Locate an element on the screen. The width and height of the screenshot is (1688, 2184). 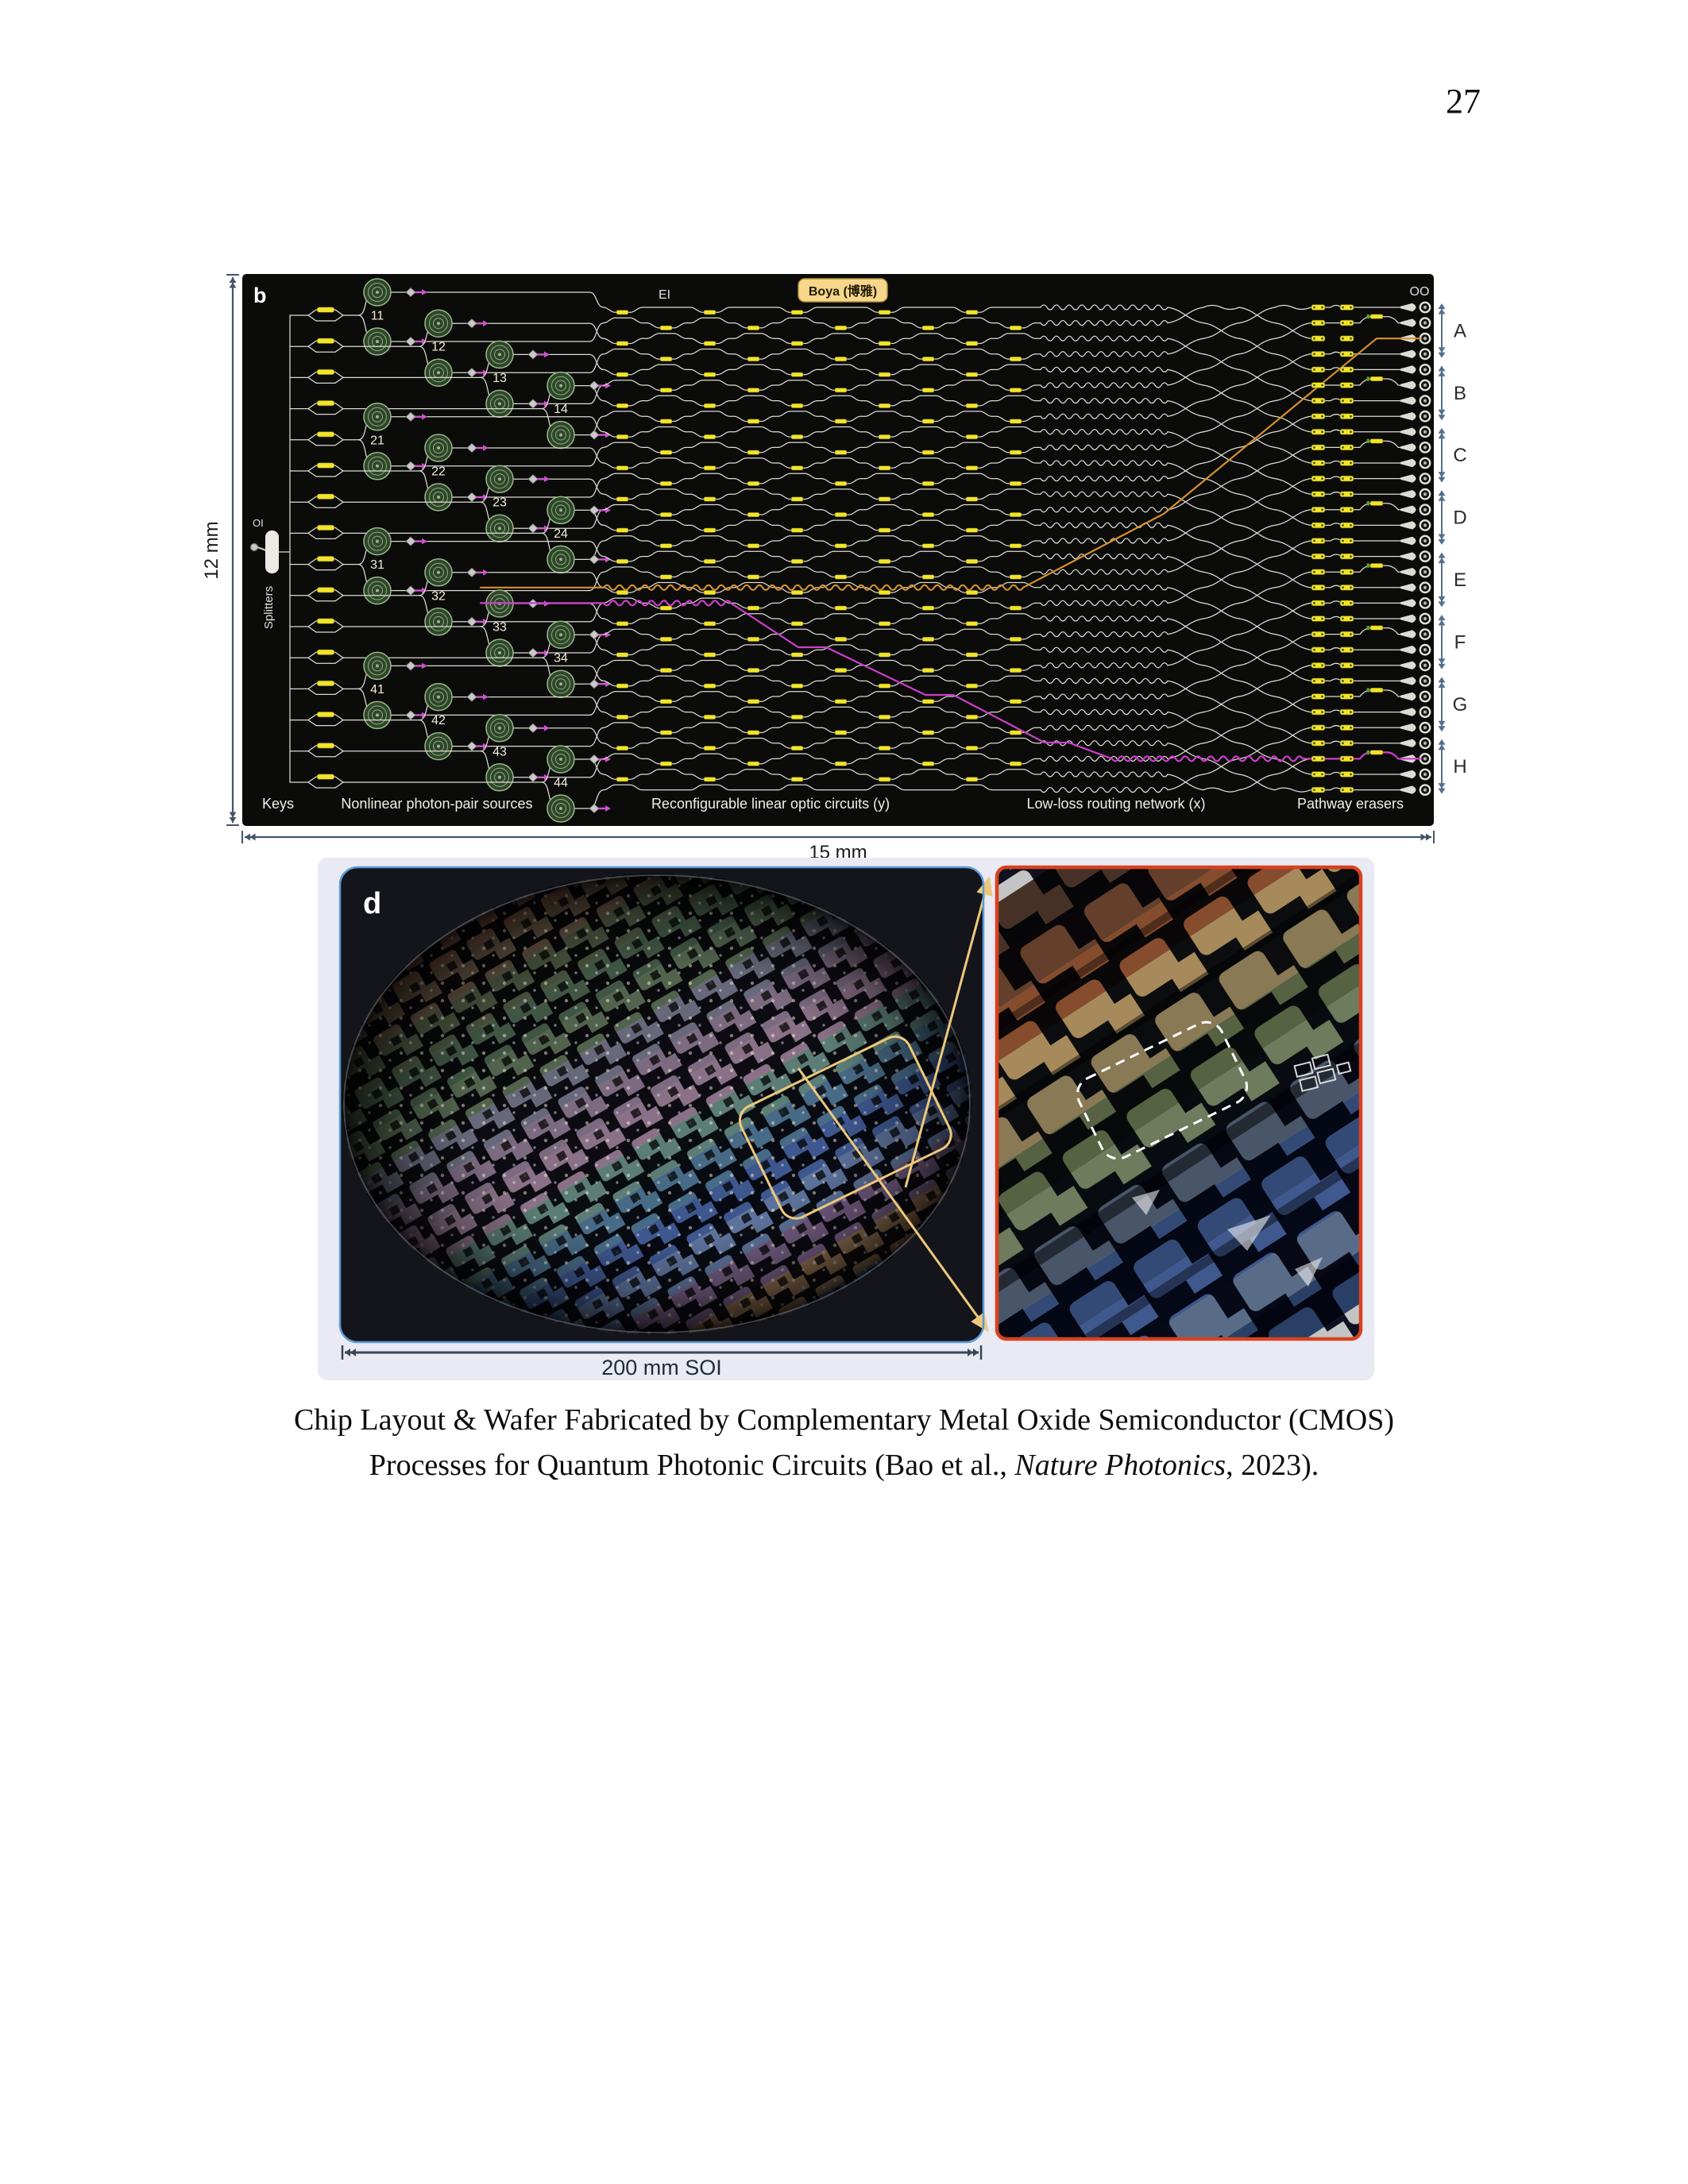
source-number: 22 is located at coordinates (439, 472).